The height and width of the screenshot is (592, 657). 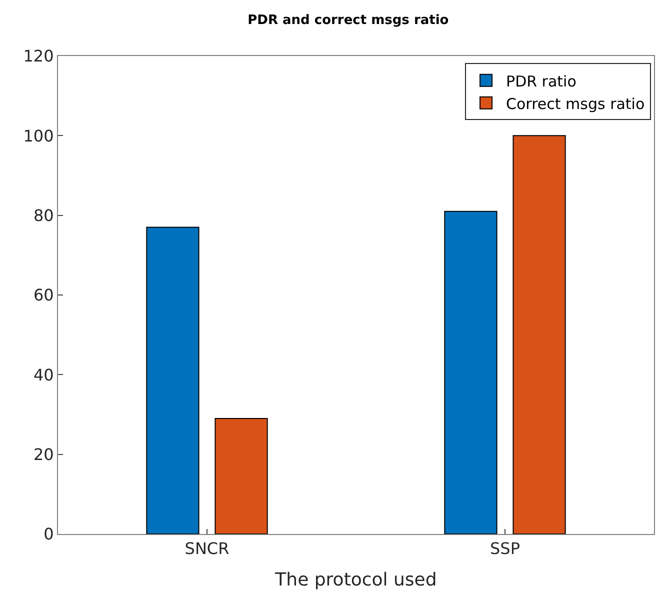 What do you see at coordinates (49, 534) in the screenshot?
I see `y-tick-label: 0` at bounding box center [49, 534].